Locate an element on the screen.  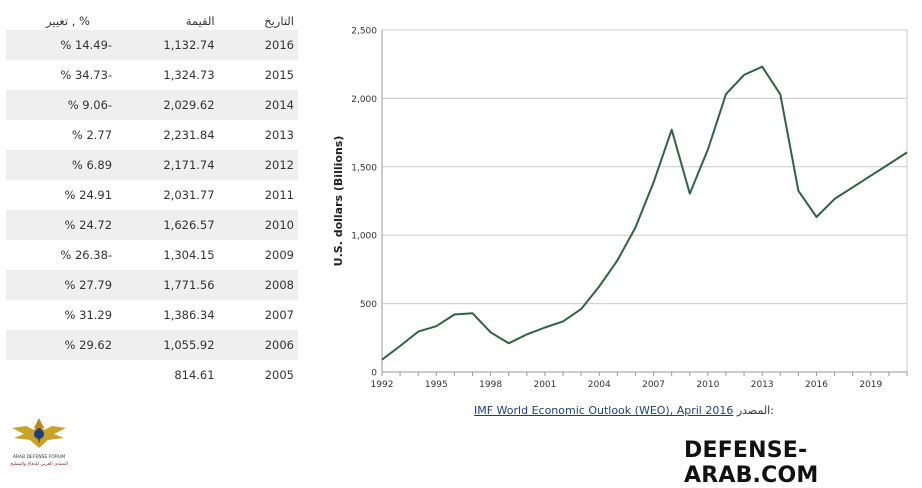
cell-change: % 29.62 is located at coordinates (61, 345).